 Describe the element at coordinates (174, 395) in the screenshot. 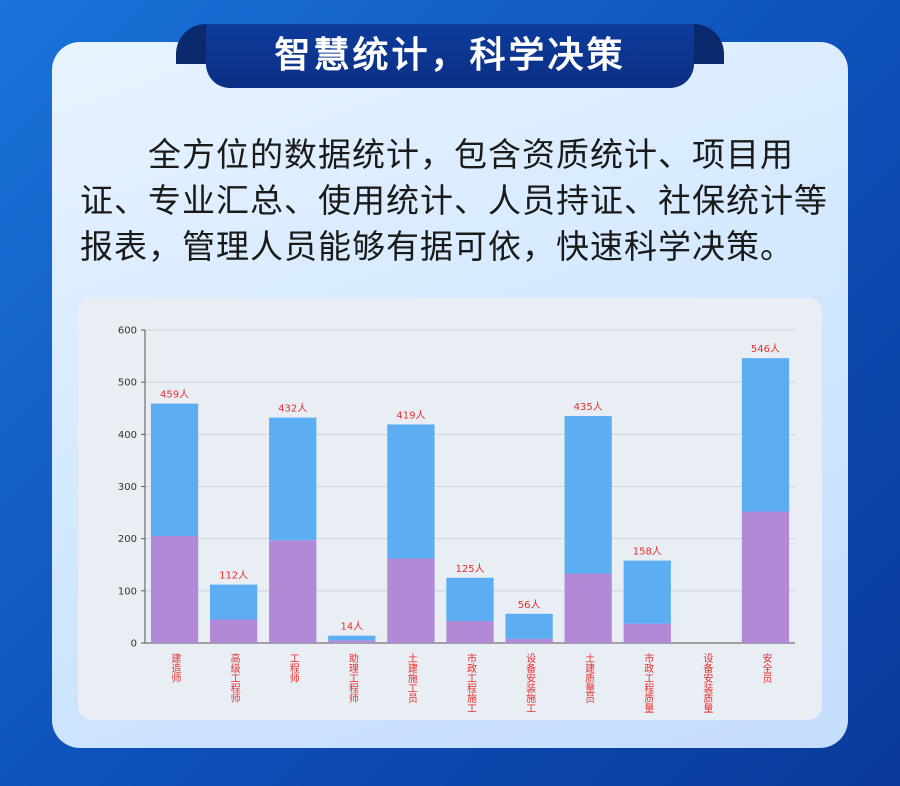

I see `total-label: 459人` at that location.